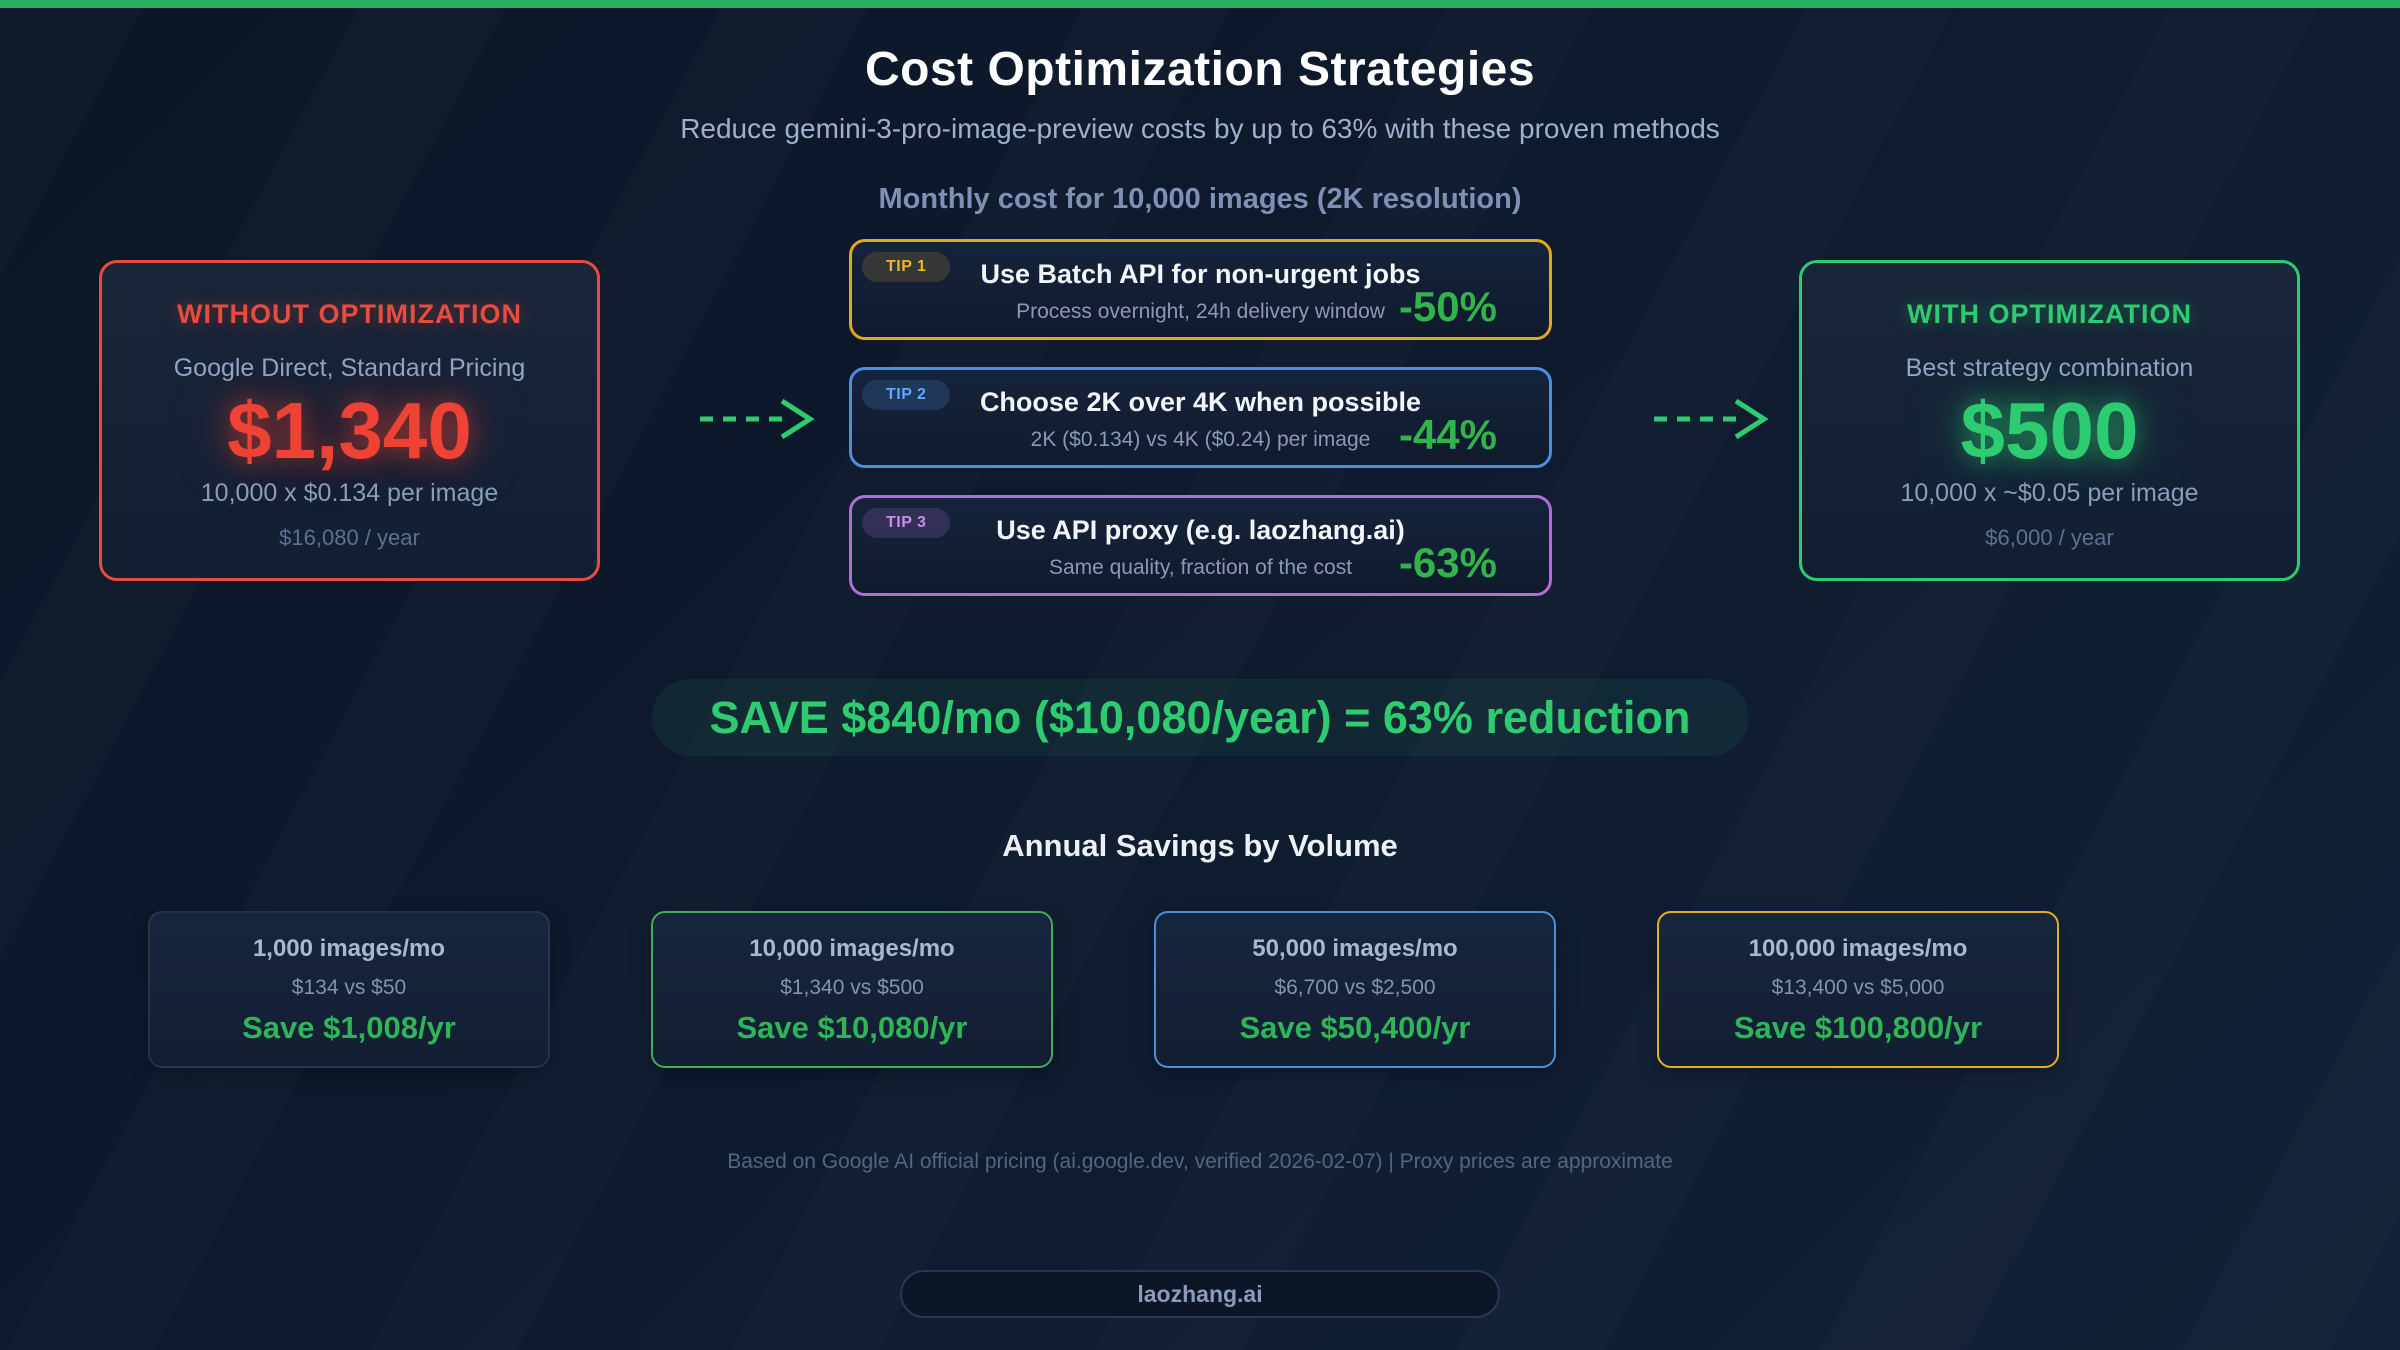  What do you see at coordinates (1200, 530) in the screenshot?
I see `tip-3-title: Use API proxy (e.g. laozhang.ai)` at bounding box center [1200, 530].